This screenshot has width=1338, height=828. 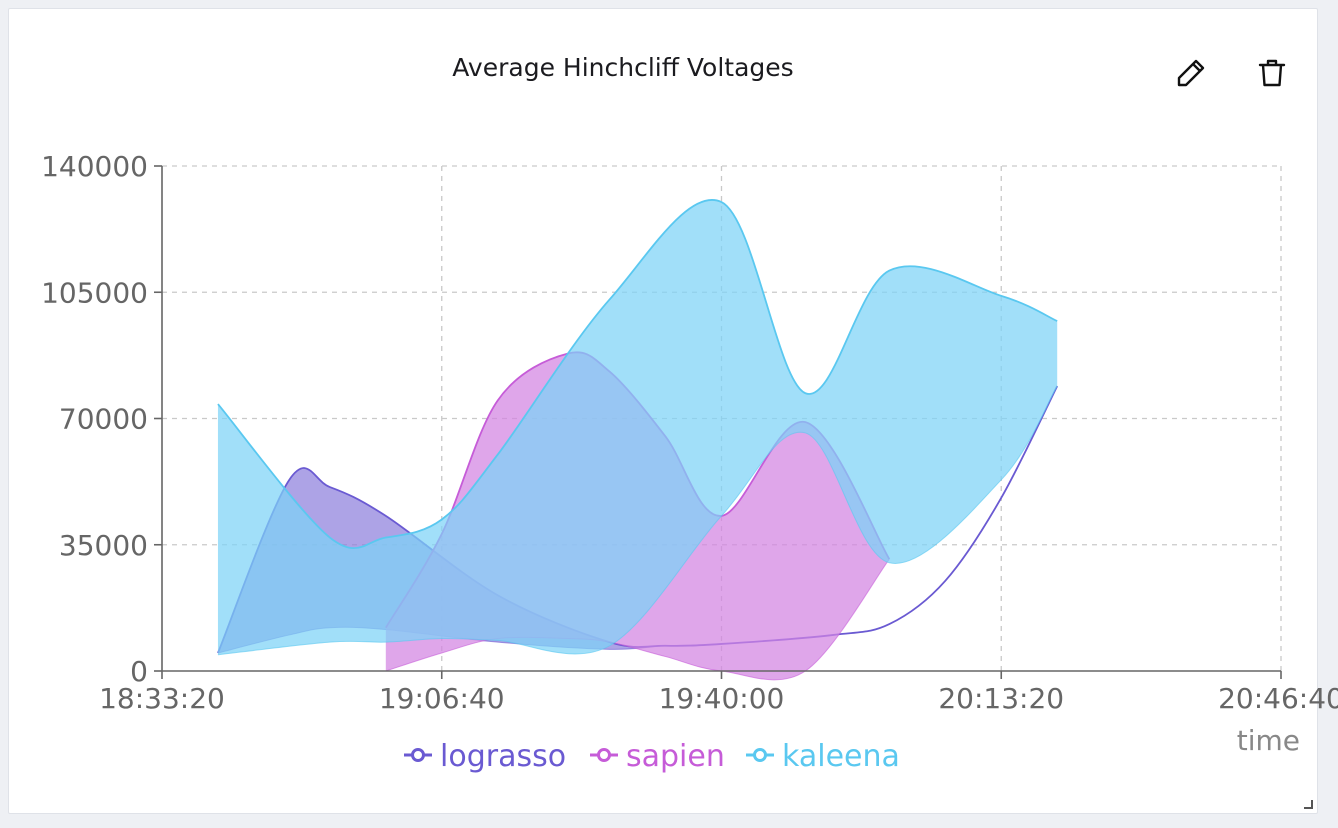 What do you see at coordinates (94, 292) in the screenshot?
I see `y-tick-label: 105000` at bounding box center [94, 292].